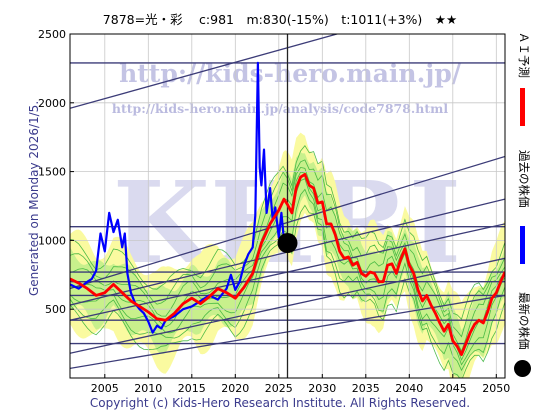  Describe the element at coordinates (522, 245) in the screenshot. I see `legend-past-price-swatch` at that location.